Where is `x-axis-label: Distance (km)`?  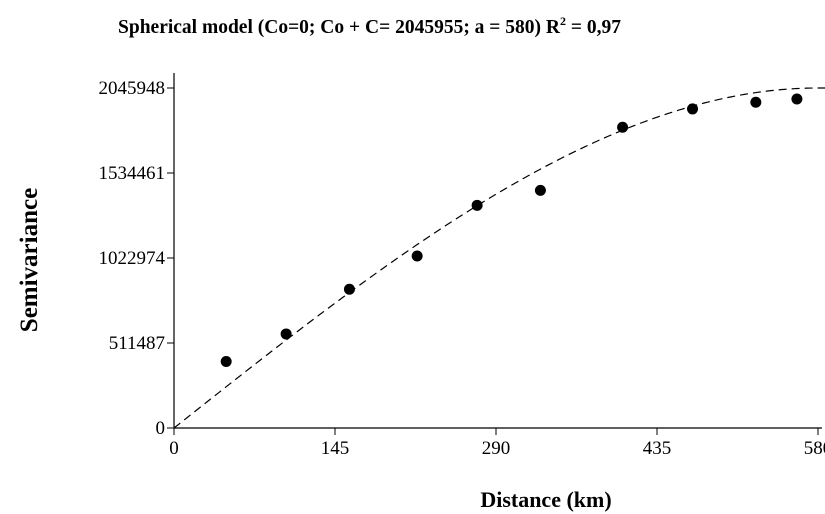
x-axis-label: Distance (km) is located at coordinates (546, 499).